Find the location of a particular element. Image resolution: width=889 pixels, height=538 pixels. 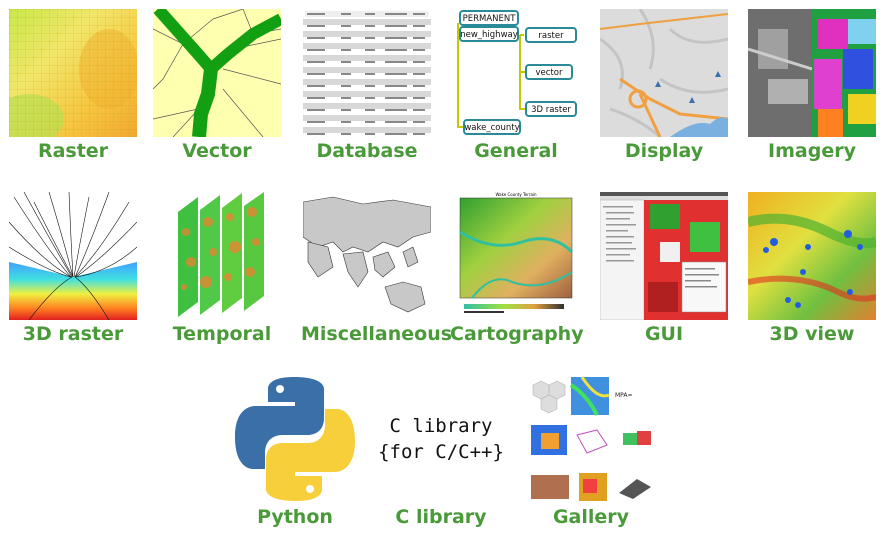

tile-imagery: Imagery is located at coordinates (812, 85).